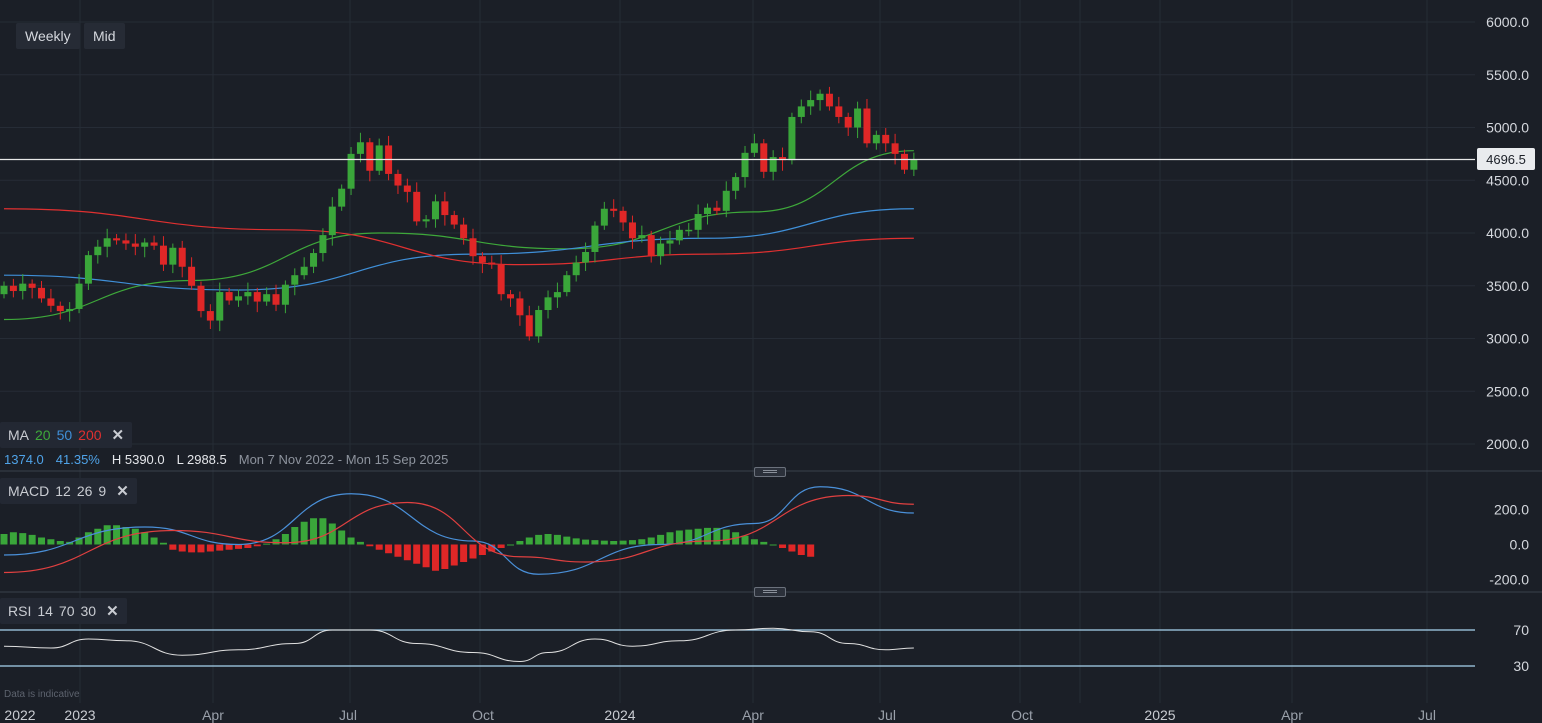 The height and width of the screenshot is (723, 1542). I want to click on ma-legend: MA 20 50 200 ✕, so click(66, 435).